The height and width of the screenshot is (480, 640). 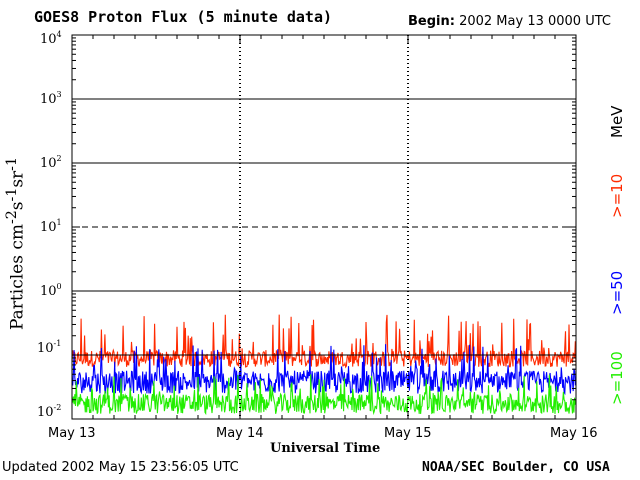 I want to click on x-tick-label-3: May 16, so click(x=574, y=433).